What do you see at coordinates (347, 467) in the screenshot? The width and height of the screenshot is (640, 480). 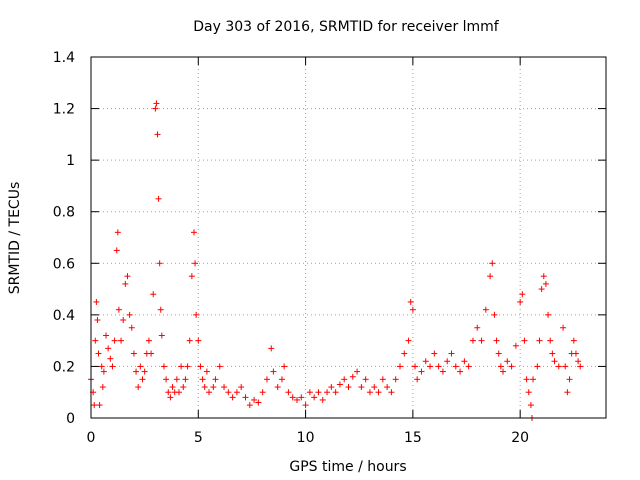 I see `x-axis-label: GPS time / hours` at bounding box center [347, 467].